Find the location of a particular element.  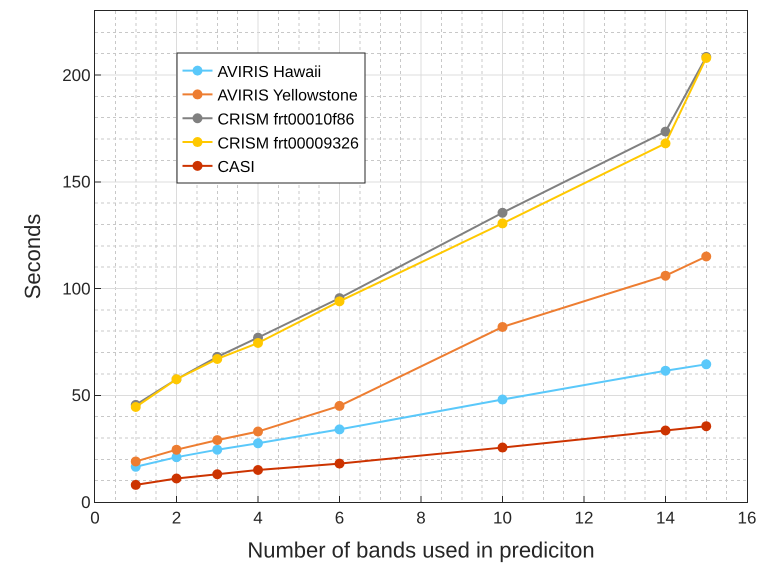

x-tick-label: 6 is located at coordinates (339, 518).